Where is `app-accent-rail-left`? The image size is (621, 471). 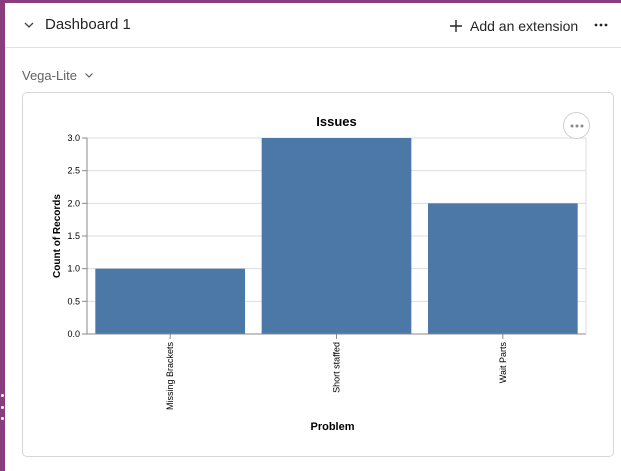 app-accent-rail-left is located at coordinates (2, 235).